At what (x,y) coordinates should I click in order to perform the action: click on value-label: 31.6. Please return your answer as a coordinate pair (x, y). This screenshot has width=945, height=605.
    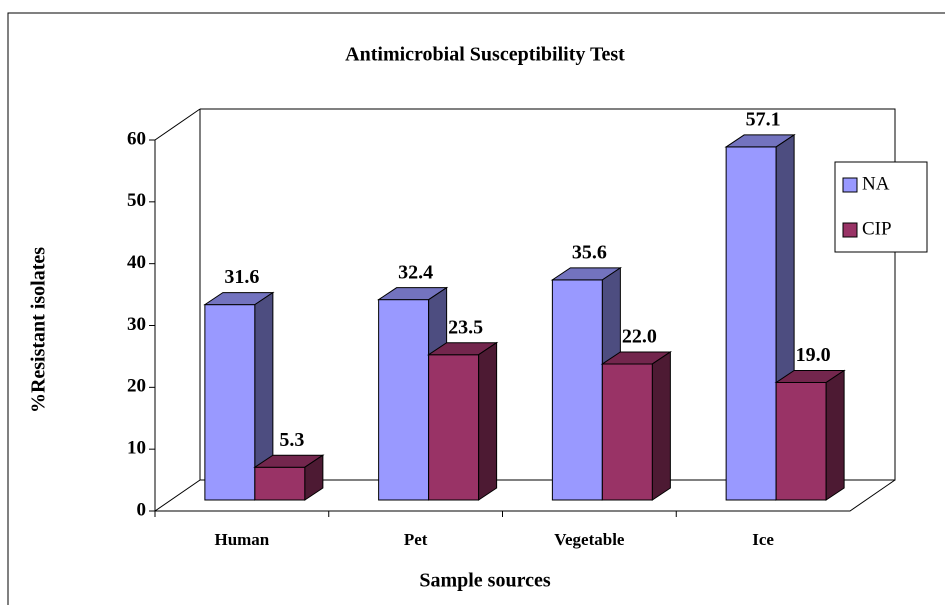
    Looking at the image, I should click on (241, 277).